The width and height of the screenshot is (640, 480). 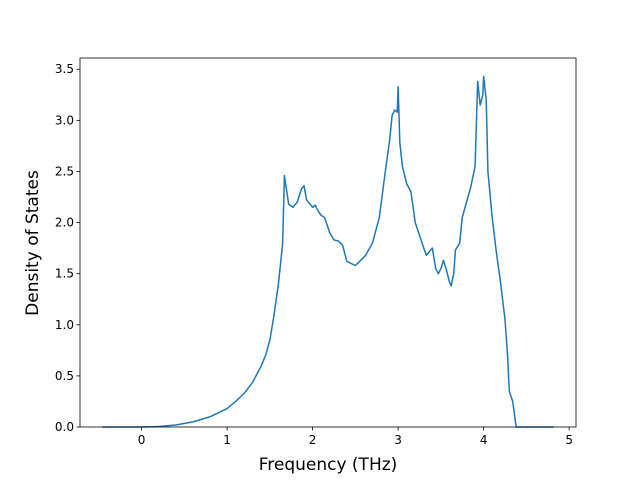 What do you see at coordinates (64, 120) in the screenshot?
I see `y-tick-label: 3.0` at bounding box center [64, 120].